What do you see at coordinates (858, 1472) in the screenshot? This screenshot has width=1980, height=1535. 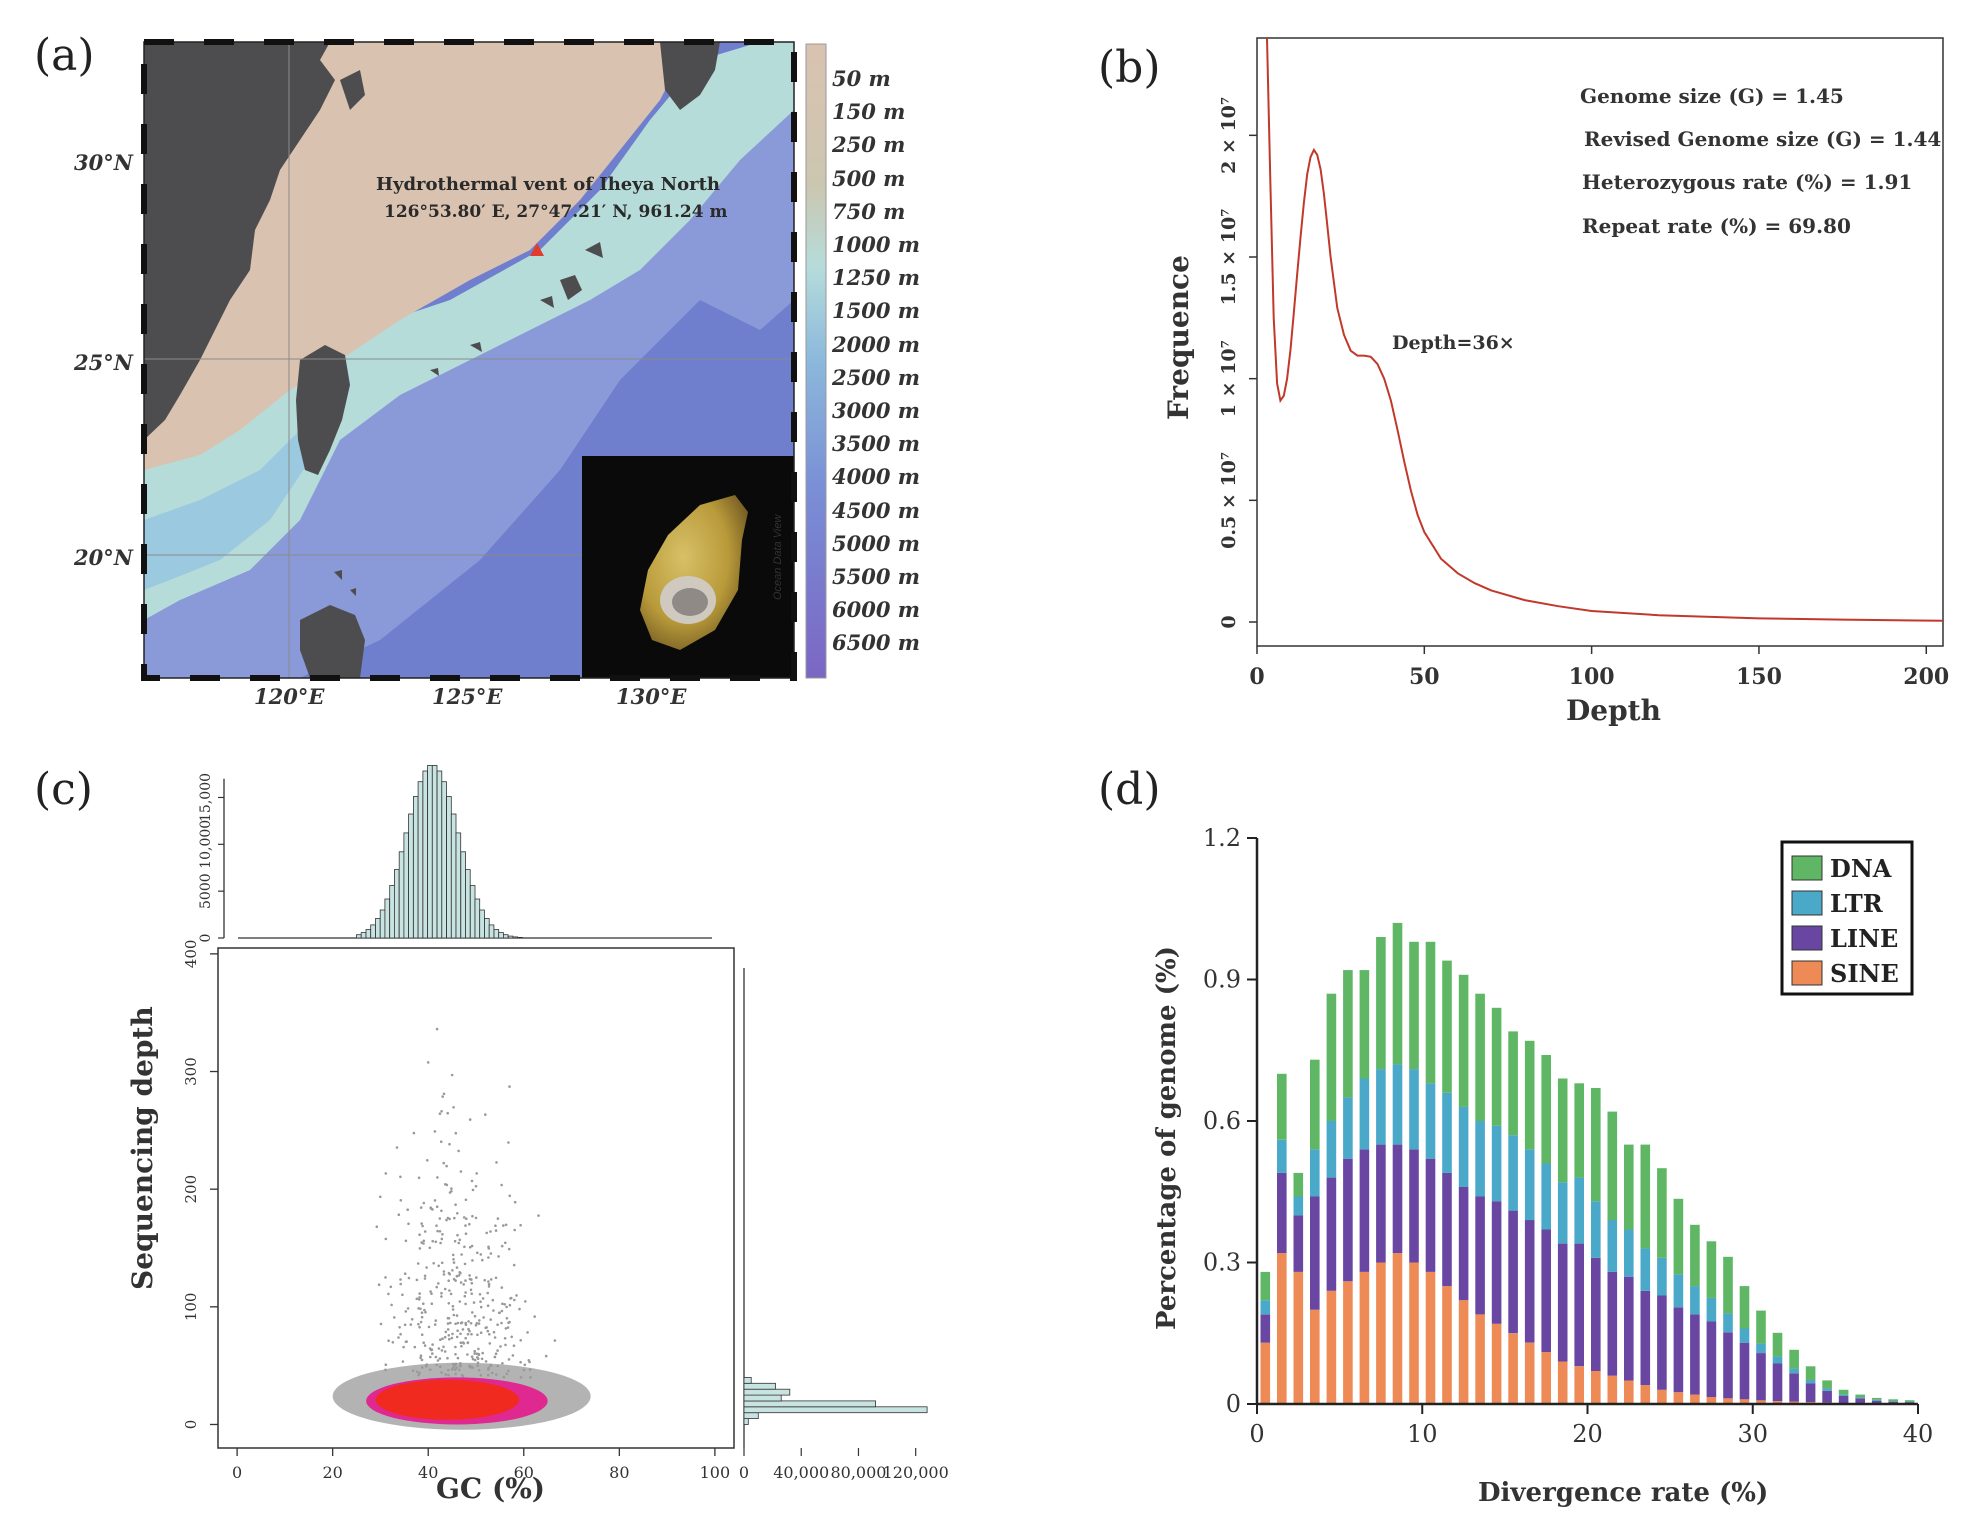 I see `right-hist-tick-label: 80,000` at bounding box center [858, 1472].